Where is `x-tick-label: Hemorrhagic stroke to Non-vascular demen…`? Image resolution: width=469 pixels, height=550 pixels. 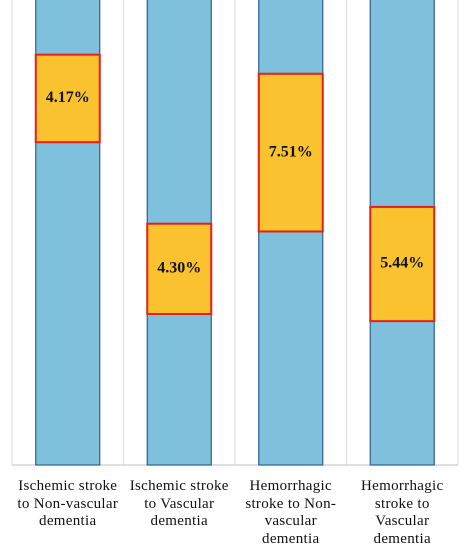
x-tick-label: Hemorrhagic stroke to Non-vascular demen… is located at coordinates (291, 512).